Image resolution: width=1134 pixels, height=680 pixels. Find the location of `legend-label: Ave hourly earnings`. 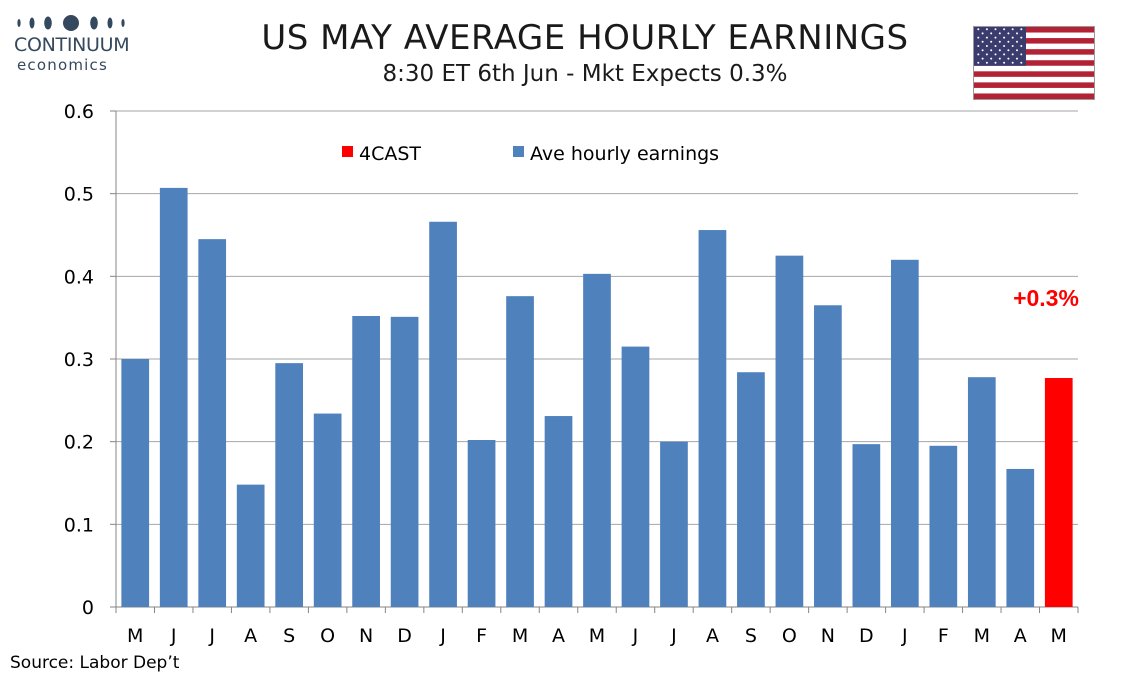

legend-label: Ave hourly earnings is located at coordinates (624, 154).